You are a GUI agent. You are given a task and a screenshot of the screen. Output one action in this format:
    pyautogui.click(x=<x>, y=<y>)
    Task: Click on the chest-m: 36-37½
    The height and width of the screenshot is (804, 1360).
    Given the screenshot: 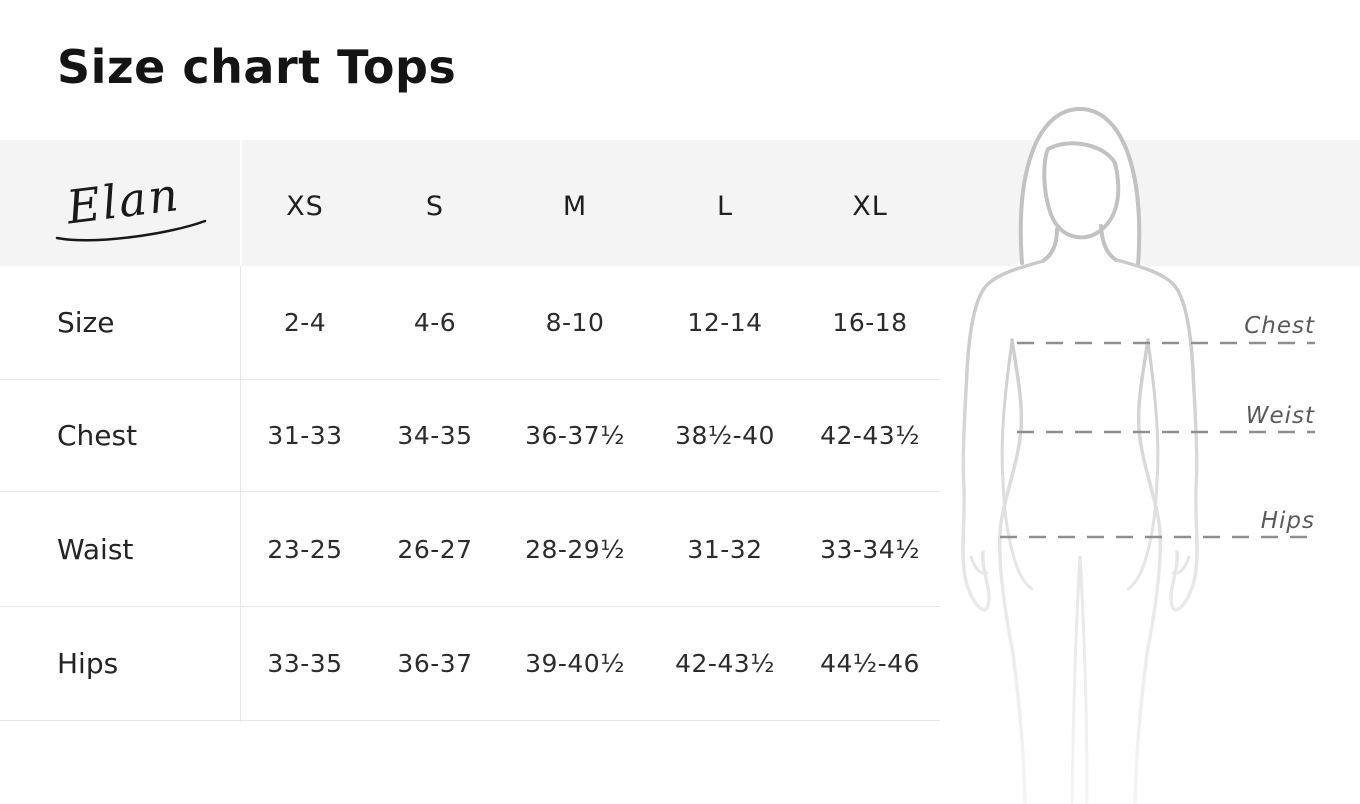 What is the action you would take?
    pyautogui.click(x=575, y=436)
    